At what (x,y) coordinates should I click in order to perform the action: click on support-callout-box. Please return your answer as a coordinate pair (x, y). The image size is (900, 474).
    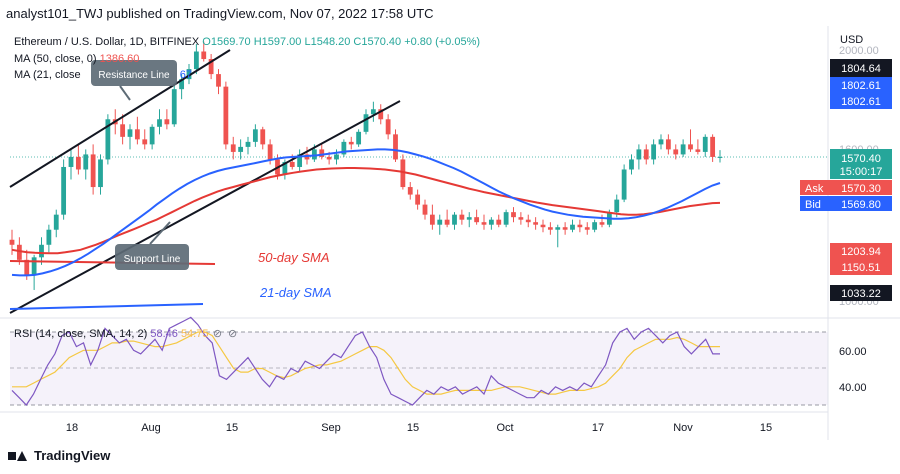
    Looking at the image, I should click on (152, 257).